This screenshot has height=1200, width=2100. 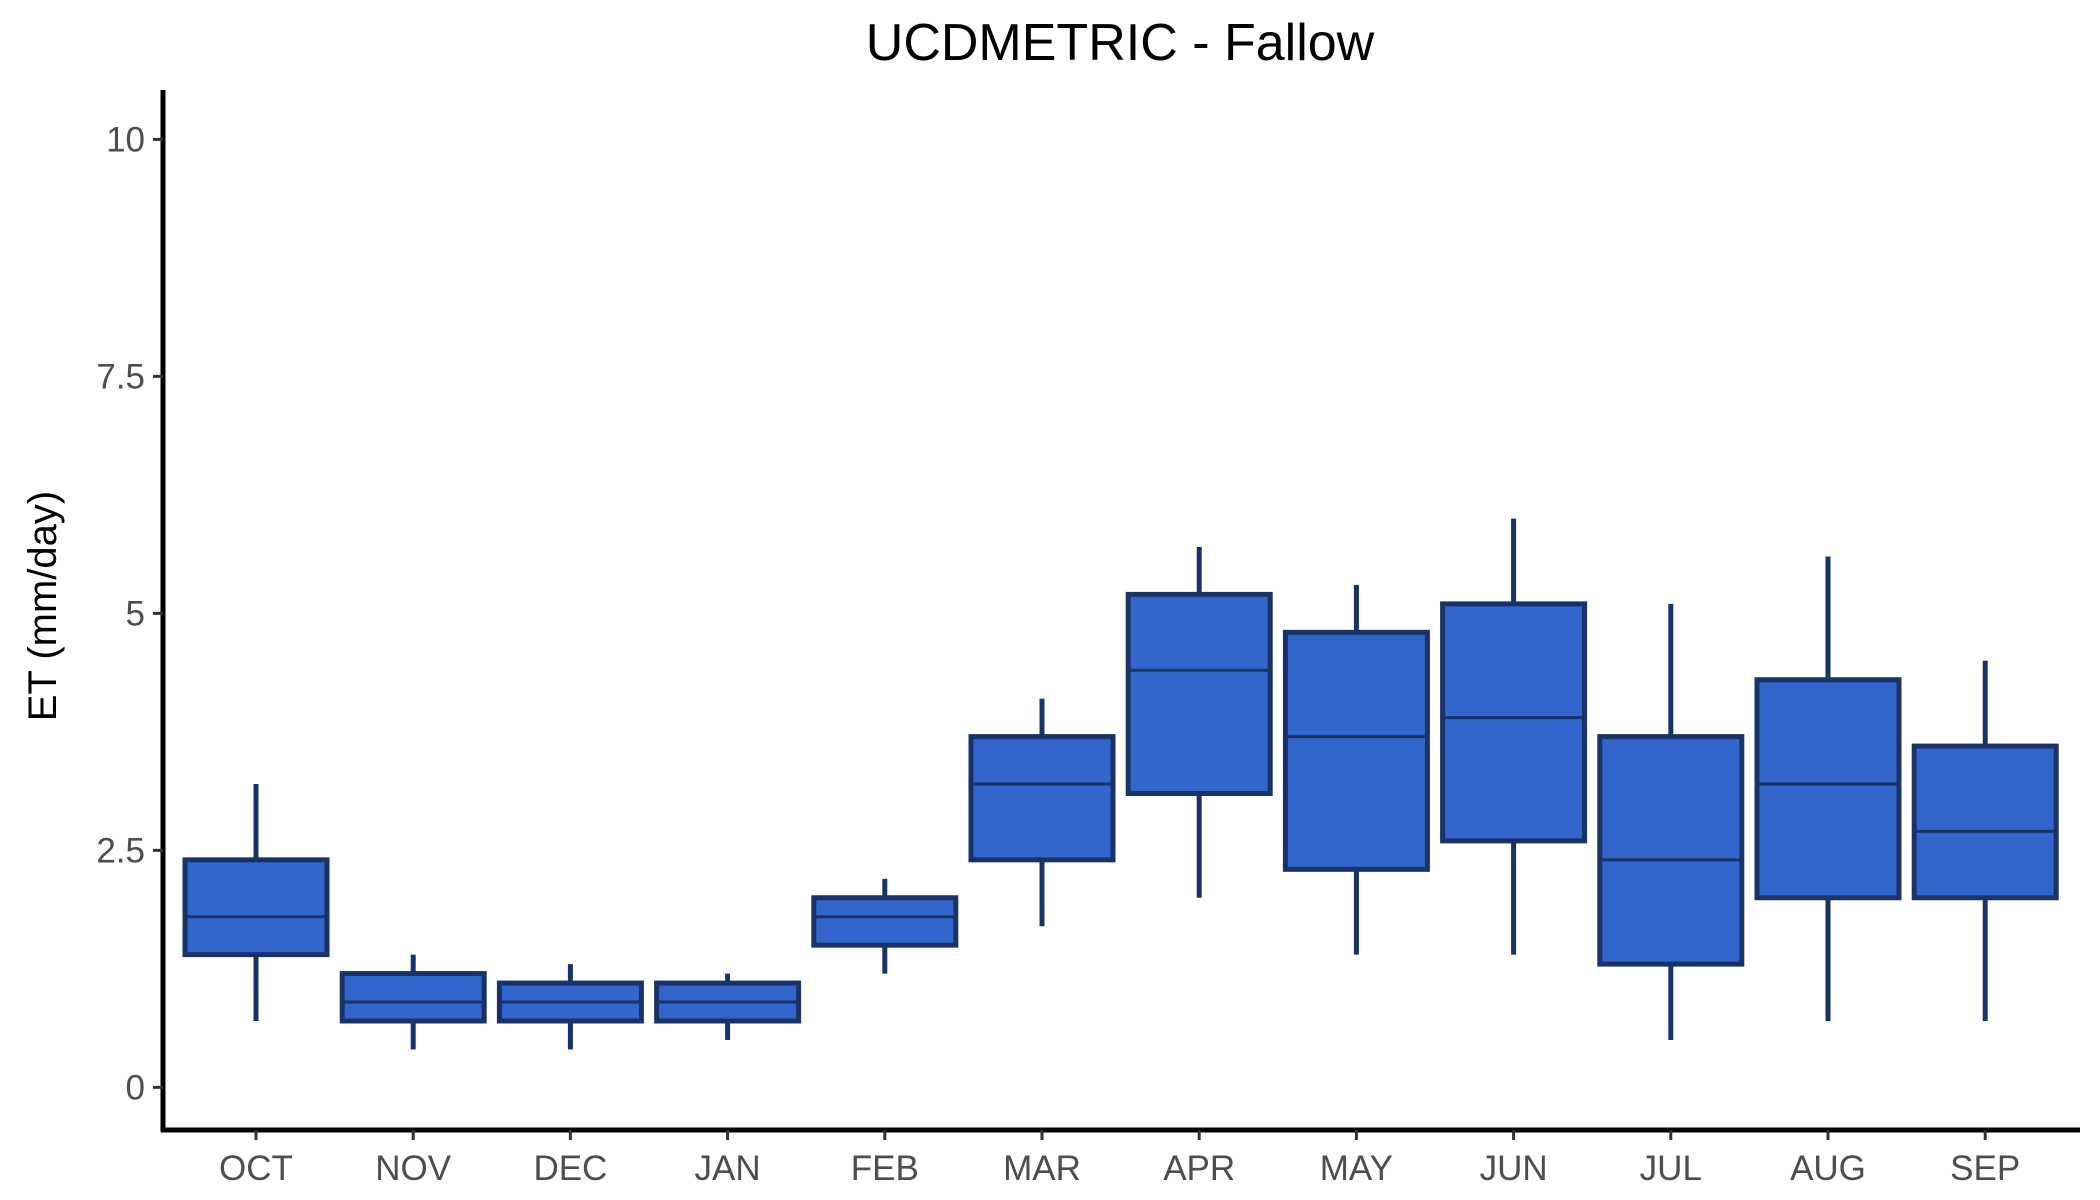 I want to click on box-apr, so click(x=1199, y=693).